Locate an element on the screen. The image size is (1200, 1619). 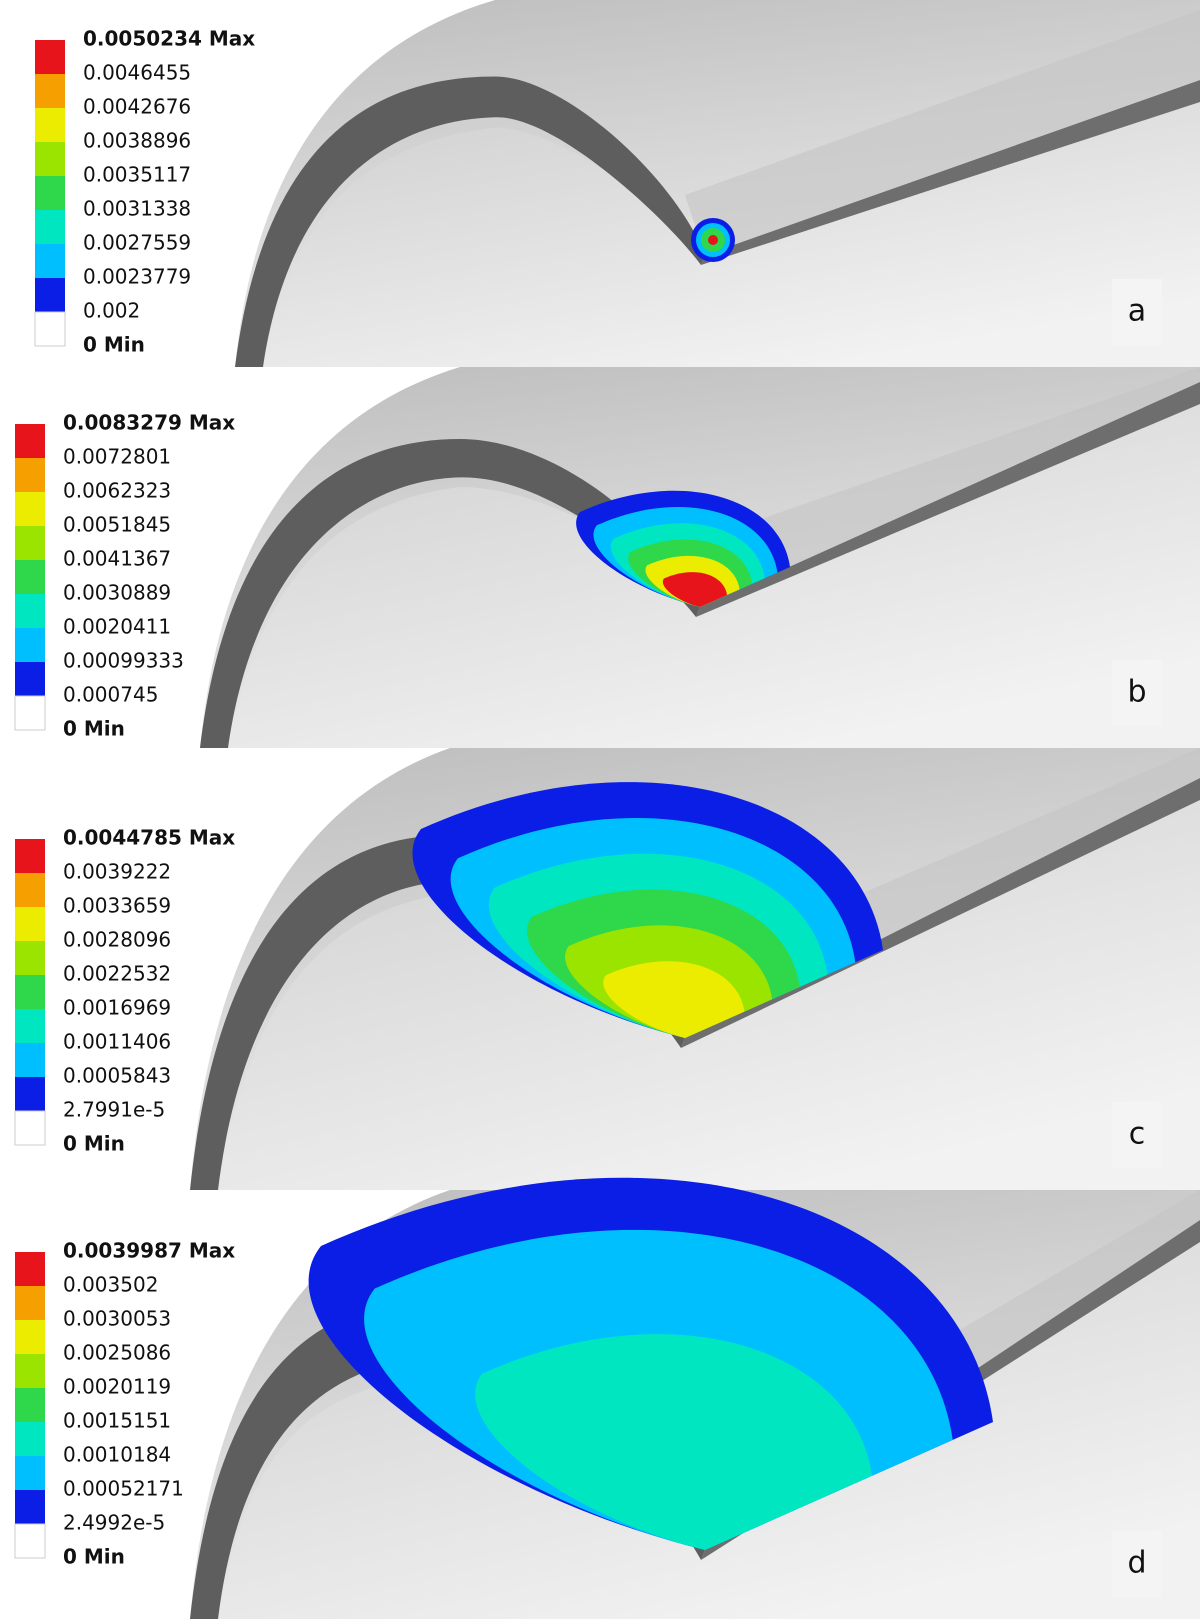
legend-label: 0.0031338 is located at coordinates (137, 209).